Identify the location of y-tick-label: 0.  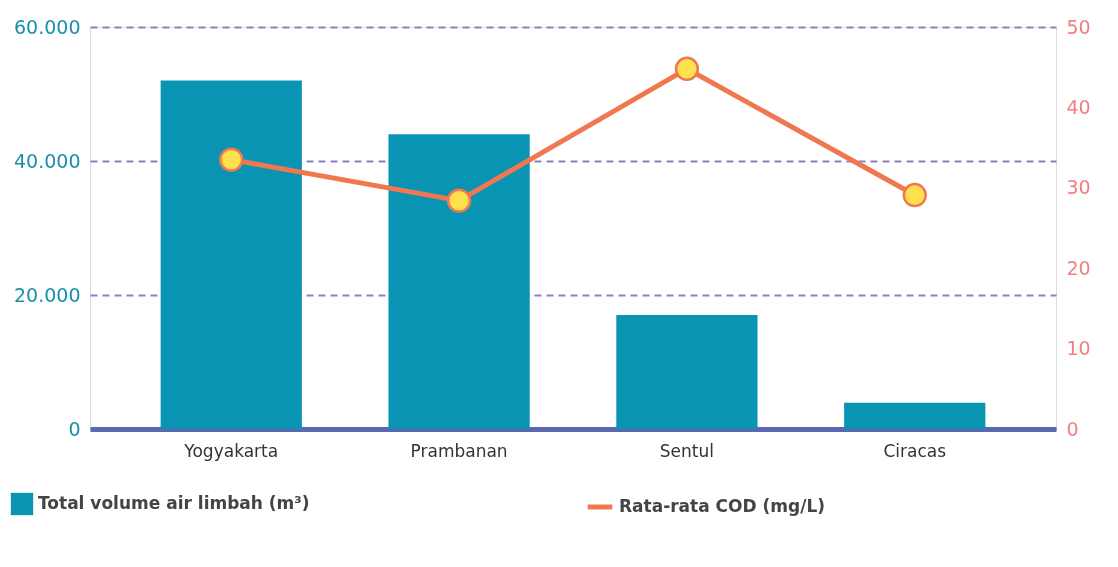
(74, 428).